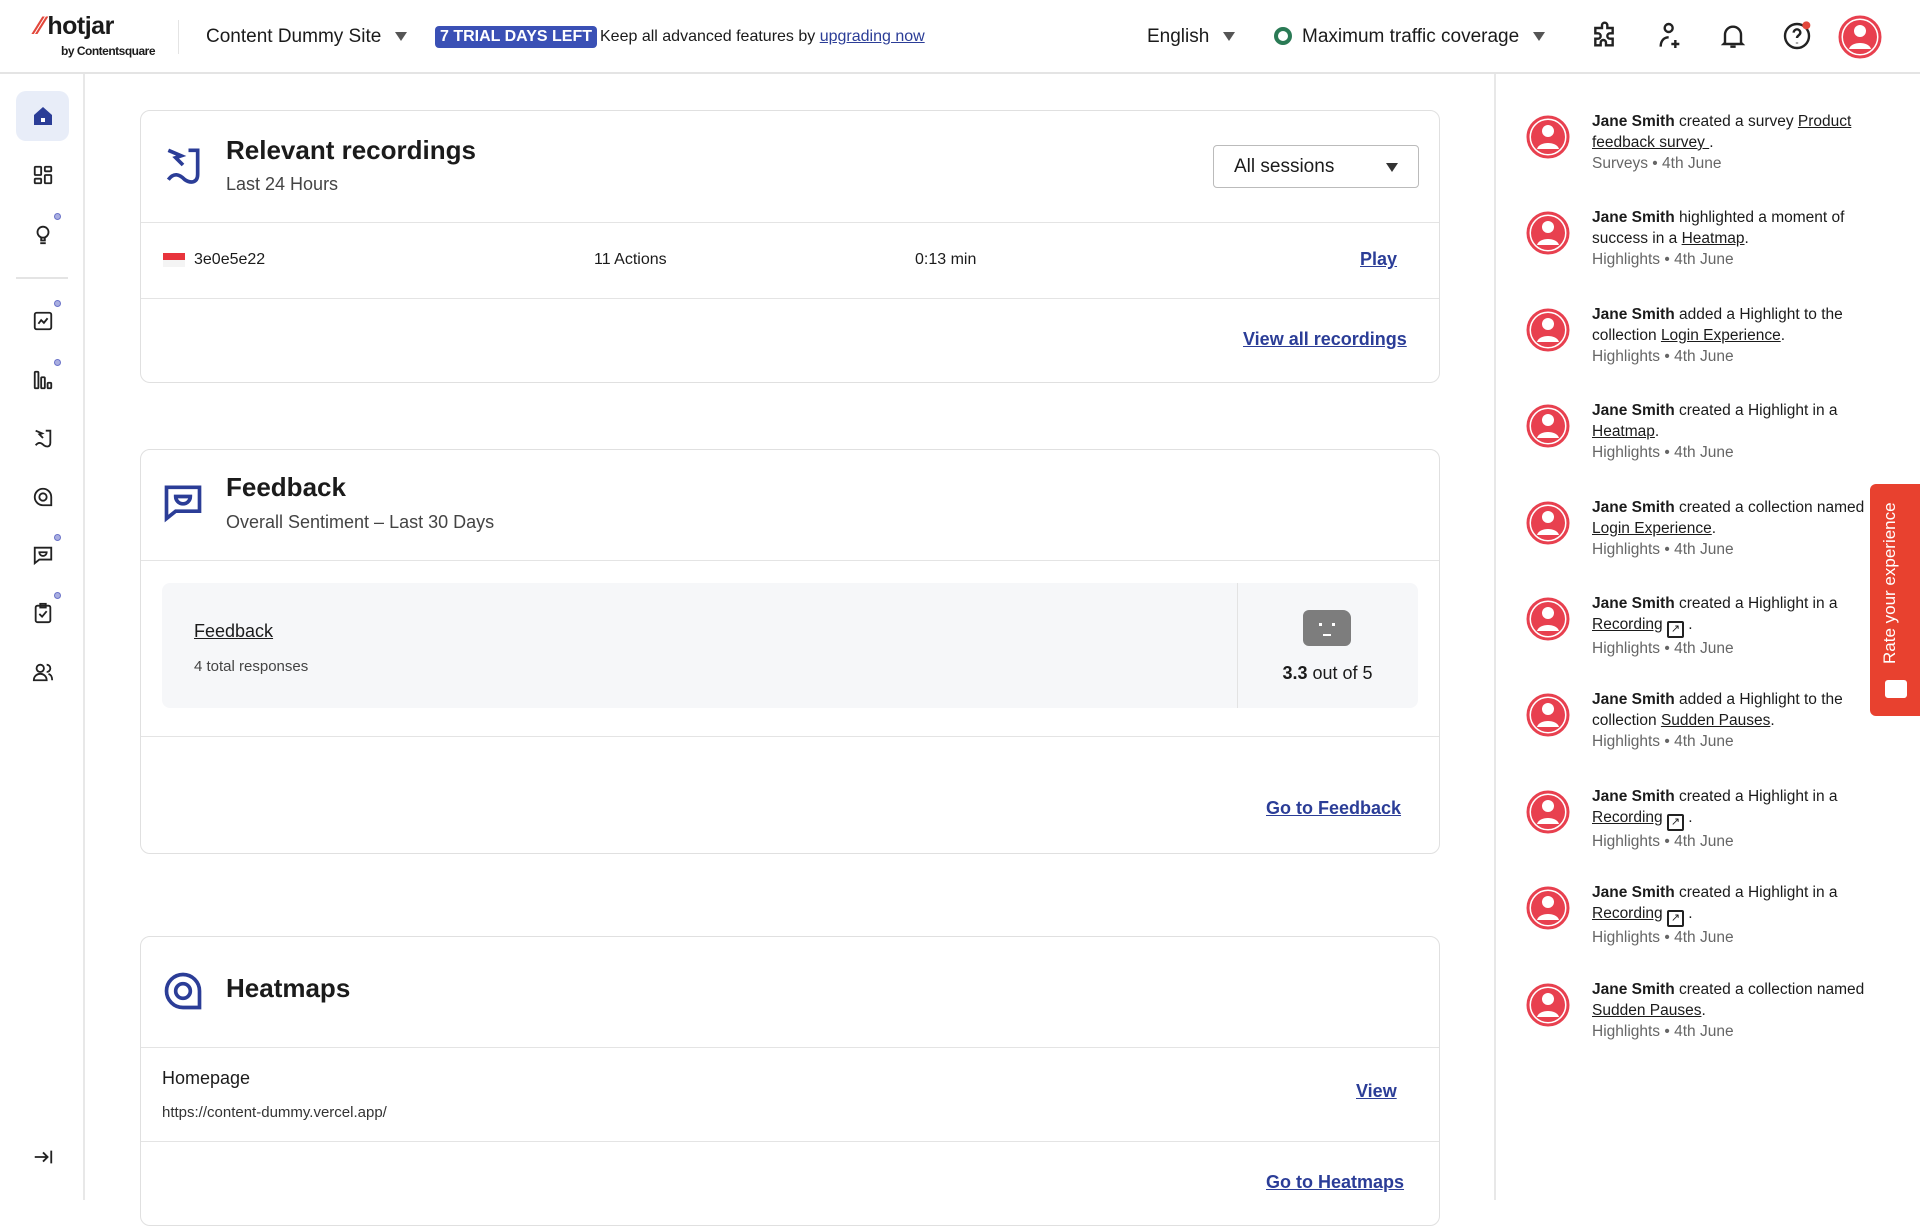 The height and width of the screenshot is (1226, 1920). I want to click on play-button: Play, so click(1379, 259).